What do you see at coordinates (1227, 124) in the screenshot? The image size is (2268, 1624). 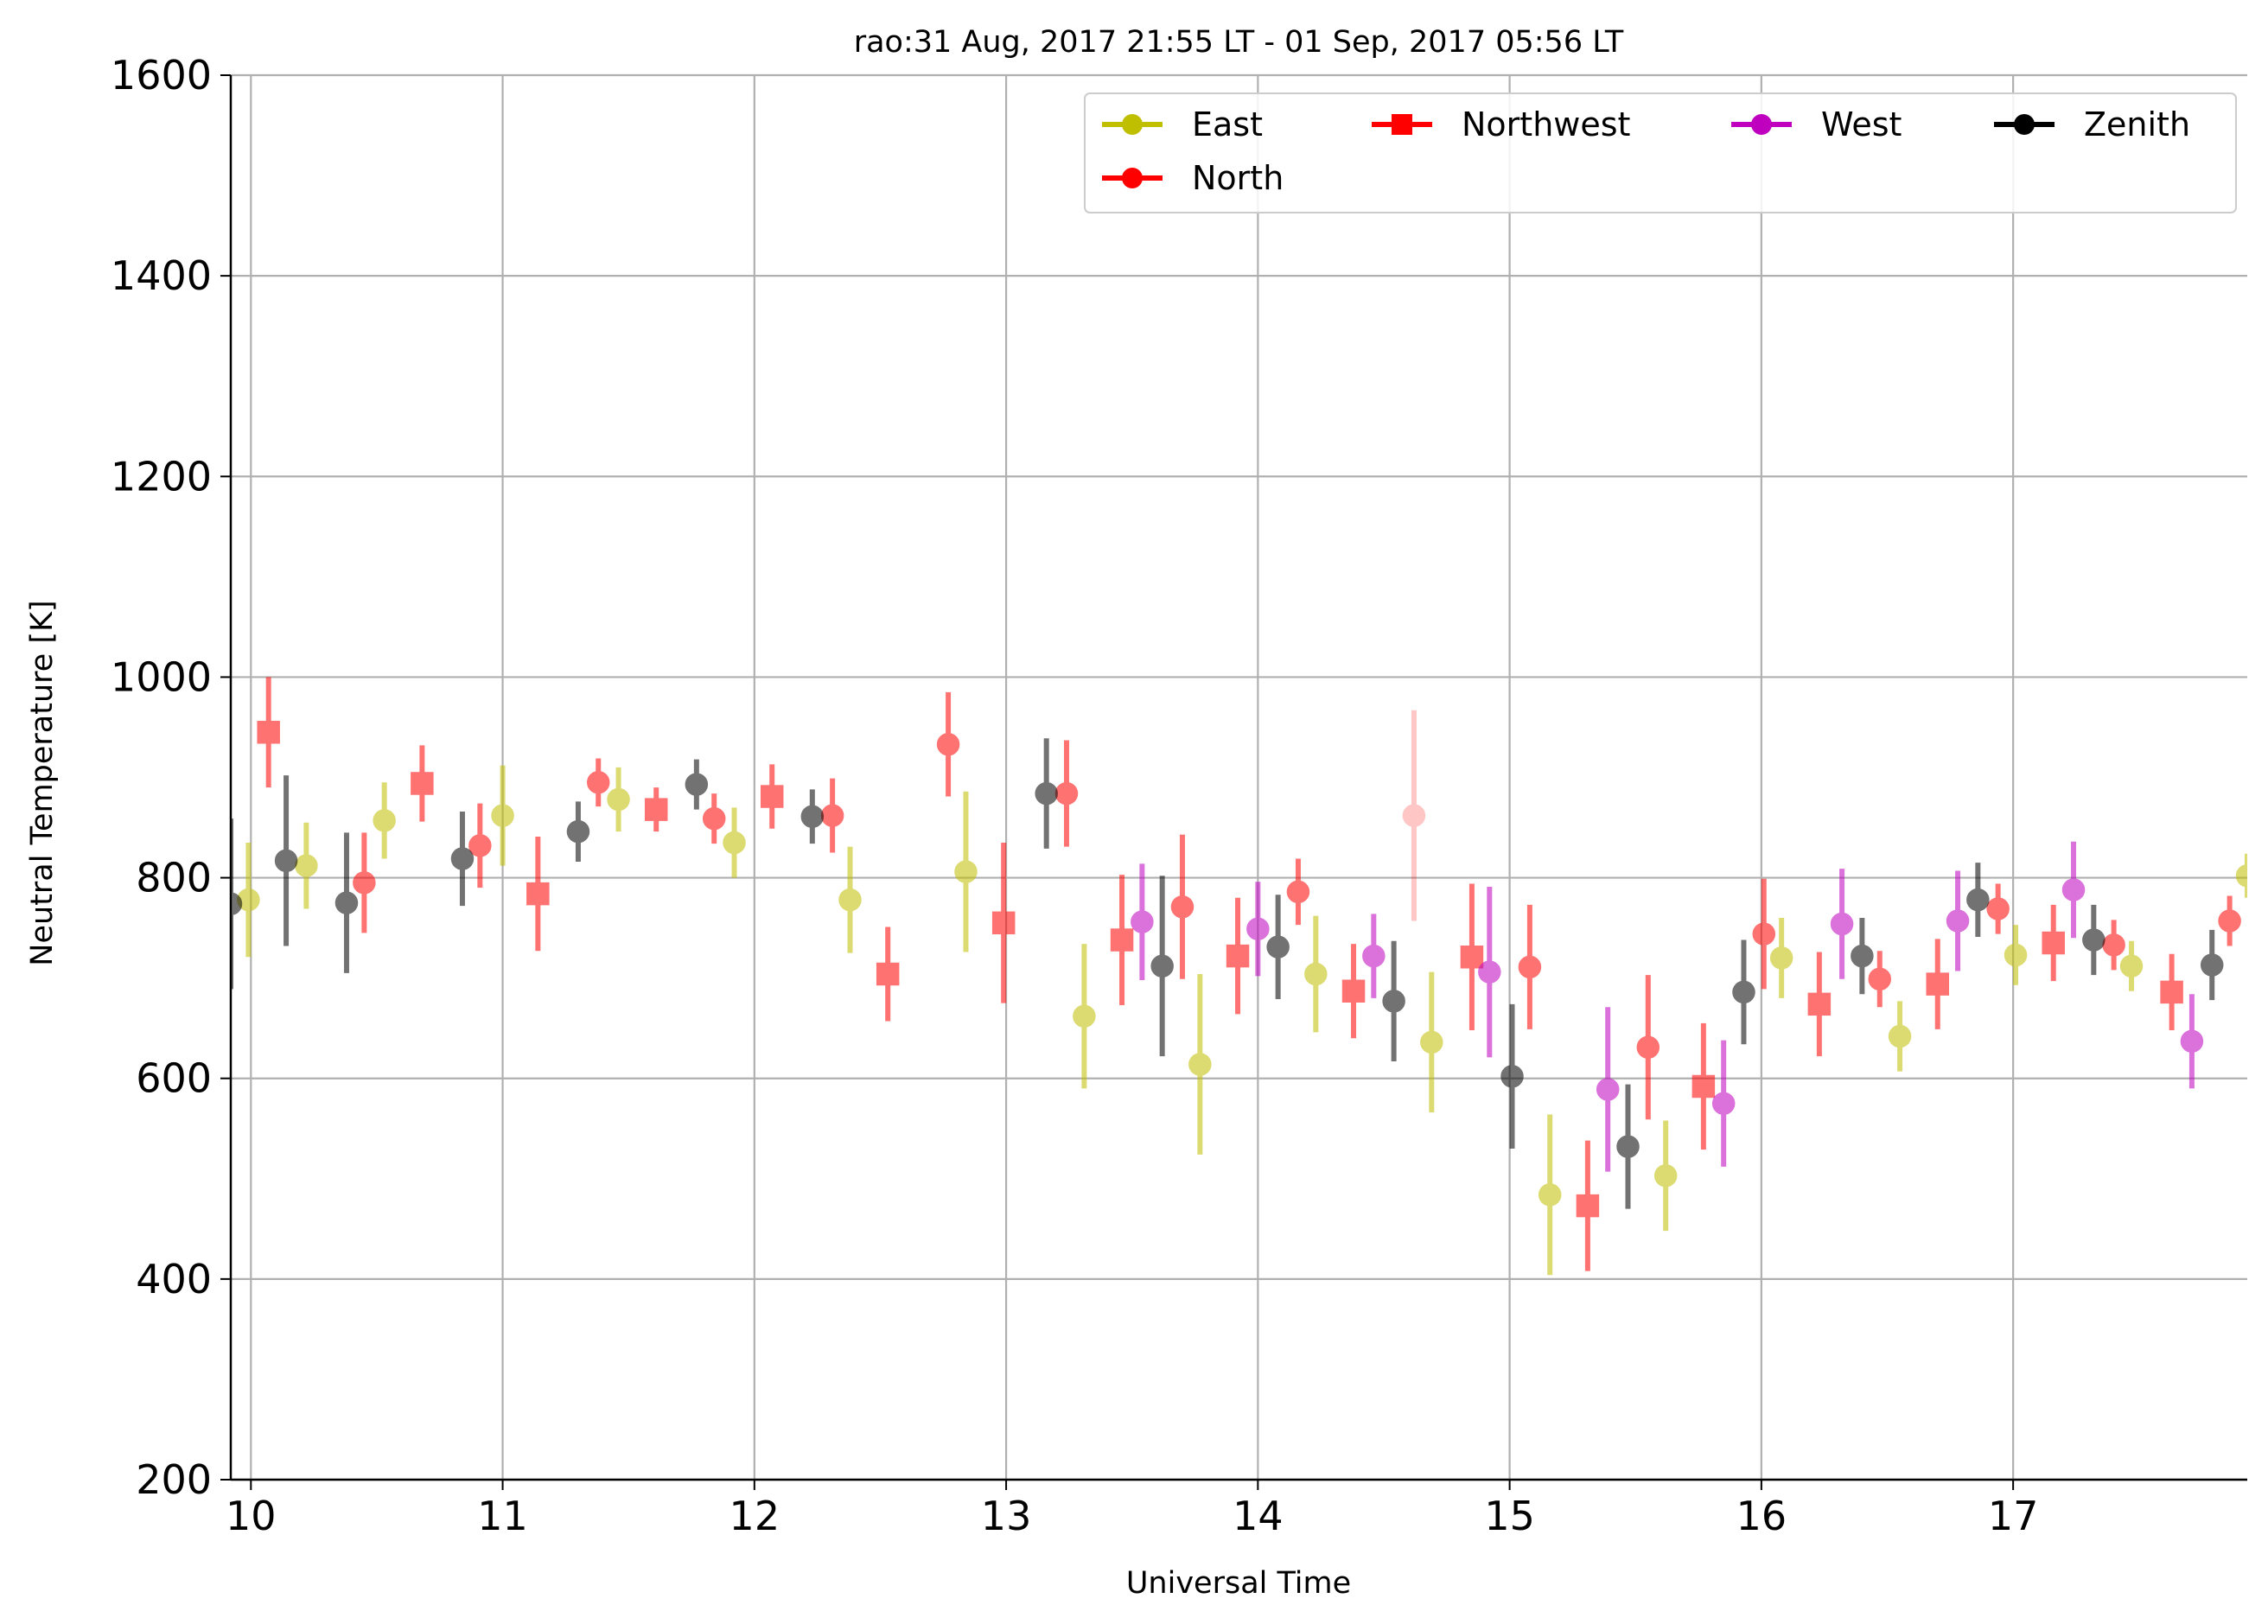 I see `legend-label-east: East` at bounding box center [1227, 124].